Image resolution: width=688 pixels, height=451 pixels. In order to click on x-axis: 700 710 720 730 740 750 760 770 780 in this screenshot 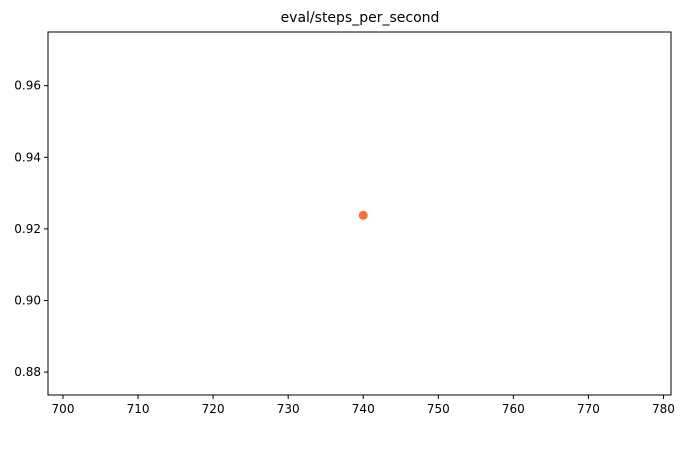, I will do `click(363, 405)`.